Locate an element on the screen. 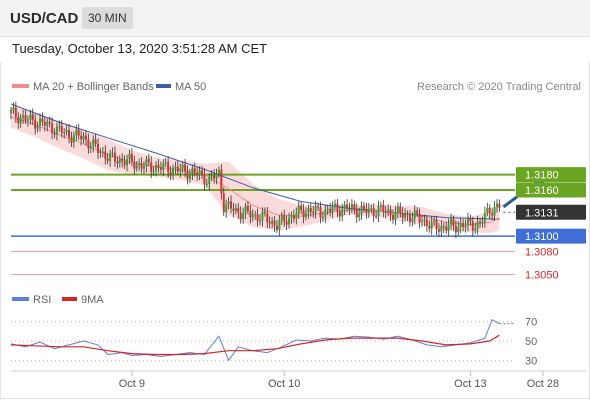 The image size is (590, 400). level-label-text: 1.3180 is located at coordinates (542, 176).